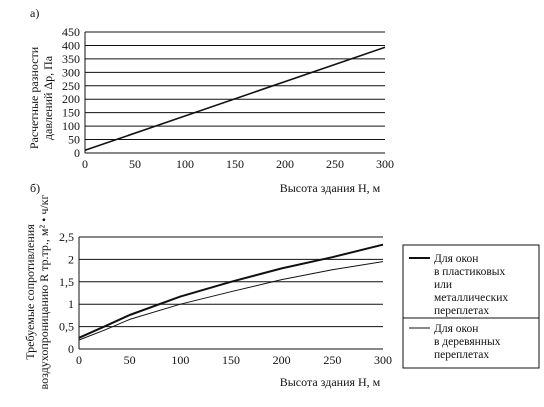 This screenshot has width=544, height=407. I want to click on legend-entry-wooden-line-2: в деревянных, so click(467, 342).